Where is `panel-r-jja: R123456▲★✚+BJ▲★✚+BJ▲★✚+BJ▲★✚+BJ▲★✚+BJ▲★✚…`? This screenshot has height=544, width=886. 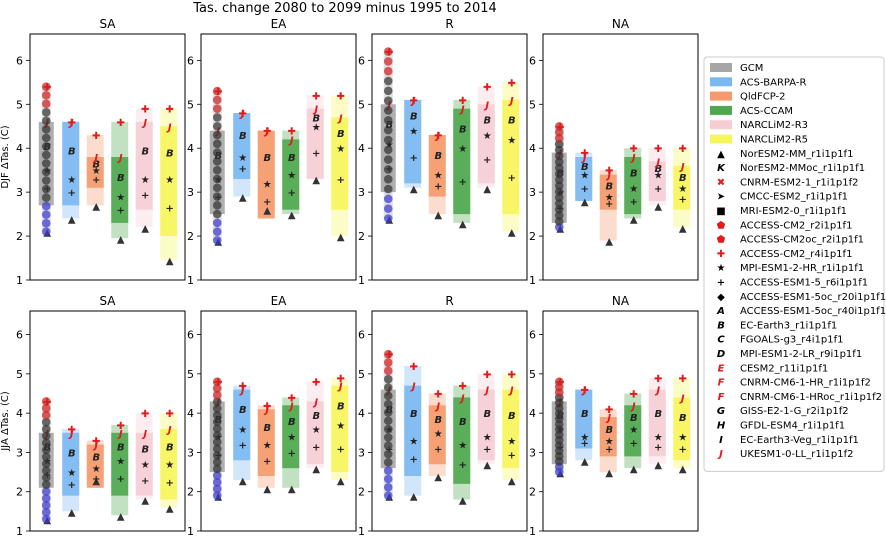 panel-r-jja: R123456▲★✚+BJ▲★✚+BJ▲★✚+BJ▲★✚+BJ▲★✚+BJ▲★✚… is located at coordinates (443, 416).